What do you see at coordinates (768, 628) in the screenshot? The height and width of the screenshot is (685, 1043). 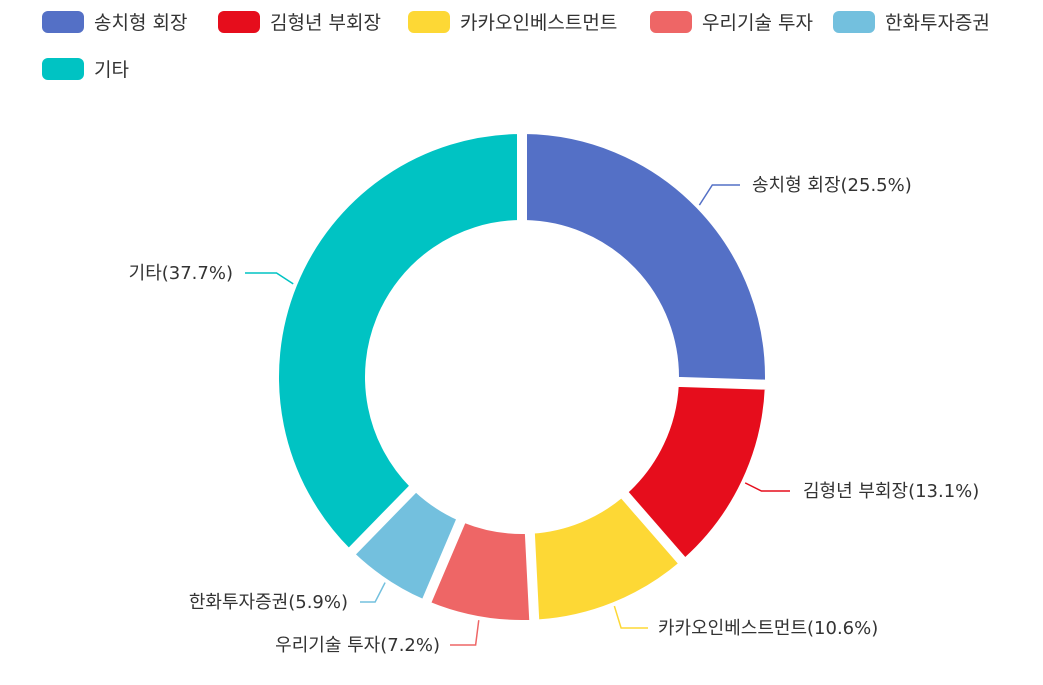 I see `slice-label: 카카오인베스트먼트(10.6%)` at bounding box center [768, 628].